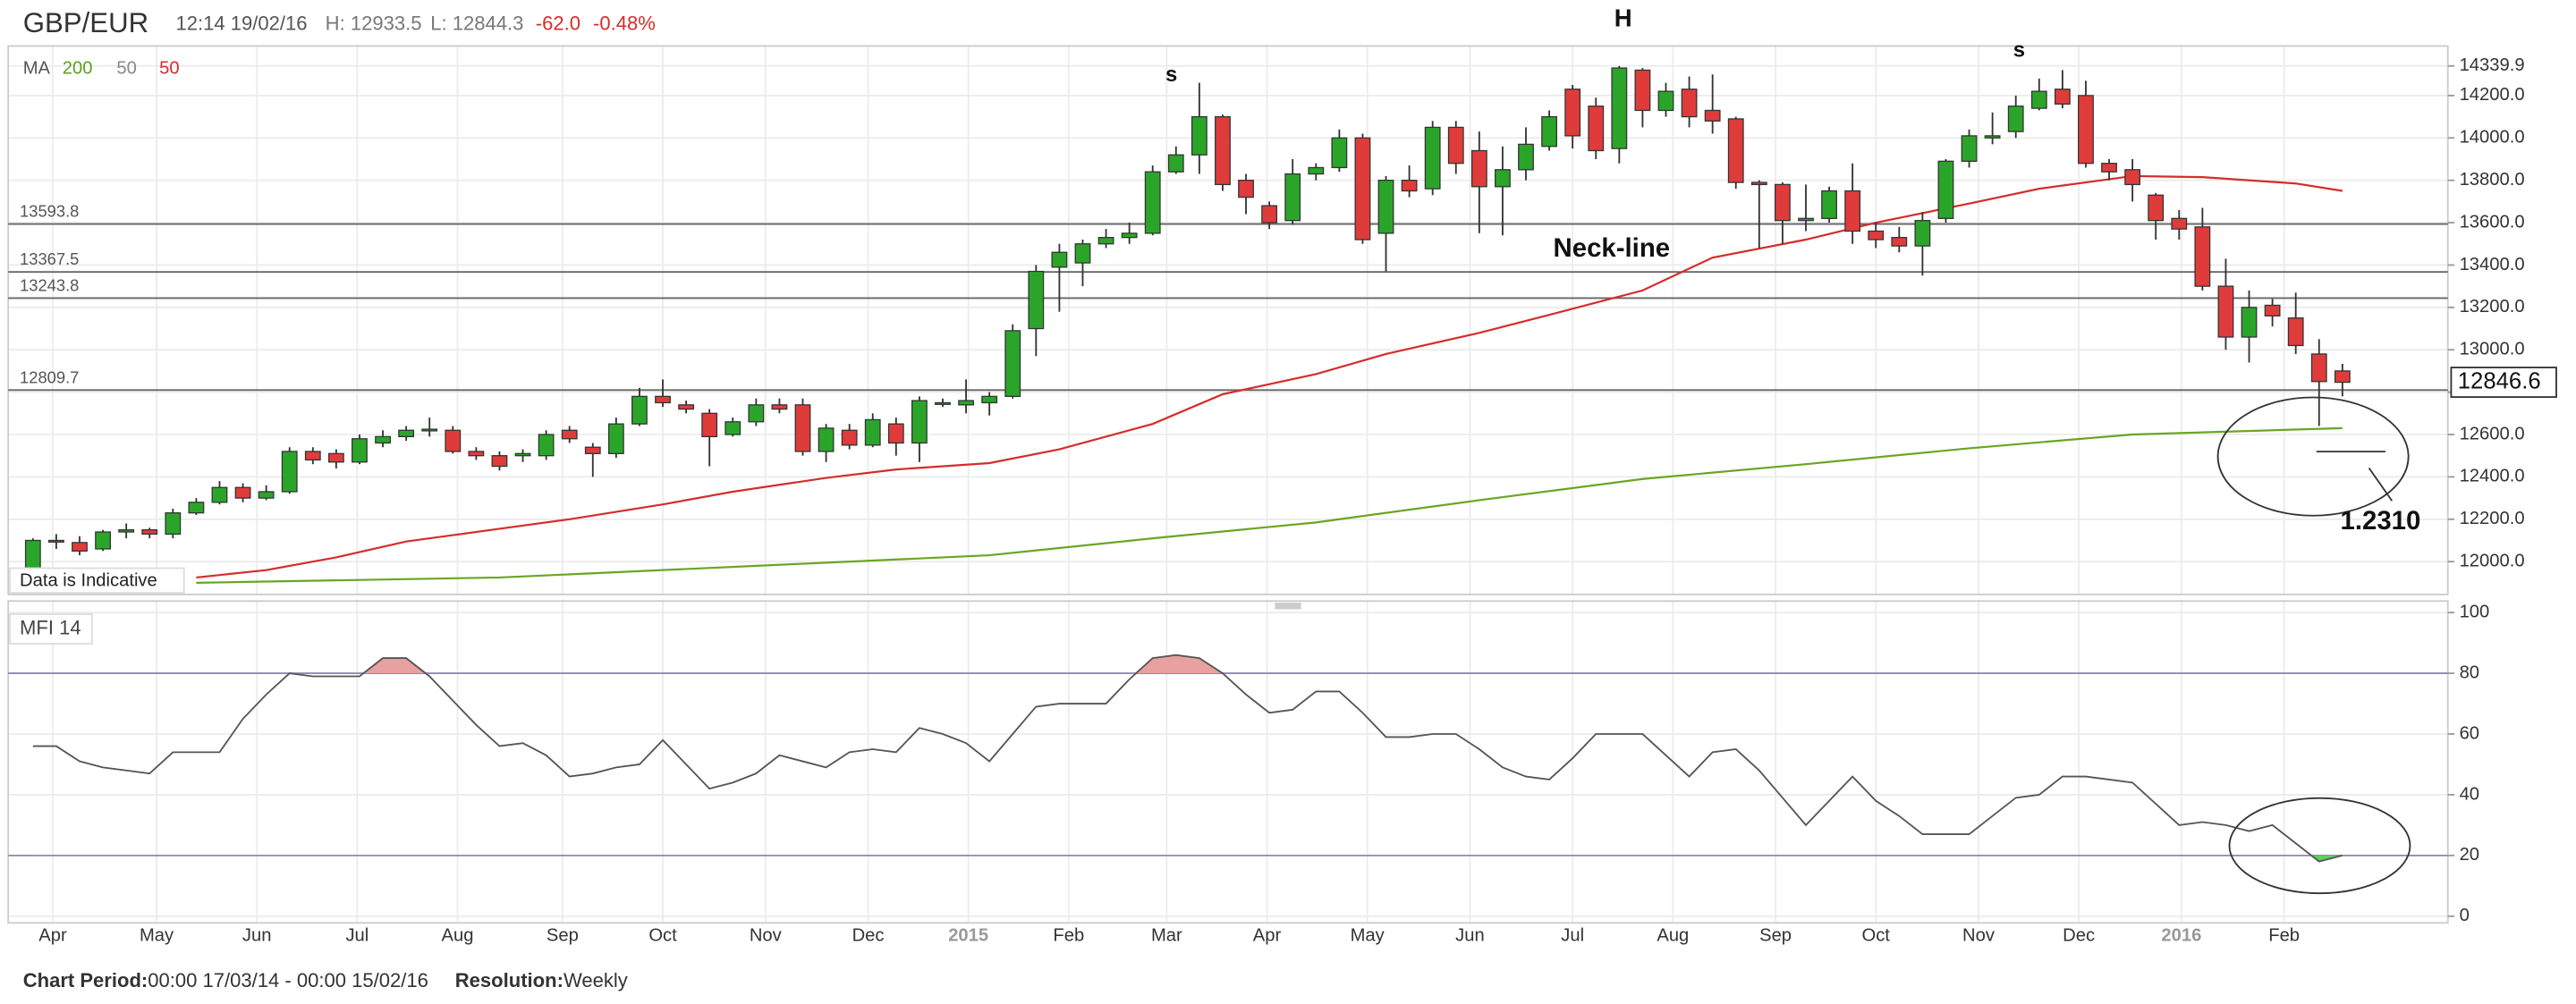 The width and height of the screenshot is (2576, 1004). Describe the element at coordinates (374, 23) in the screenshot. I see `high: H: 12933.5` at that location.